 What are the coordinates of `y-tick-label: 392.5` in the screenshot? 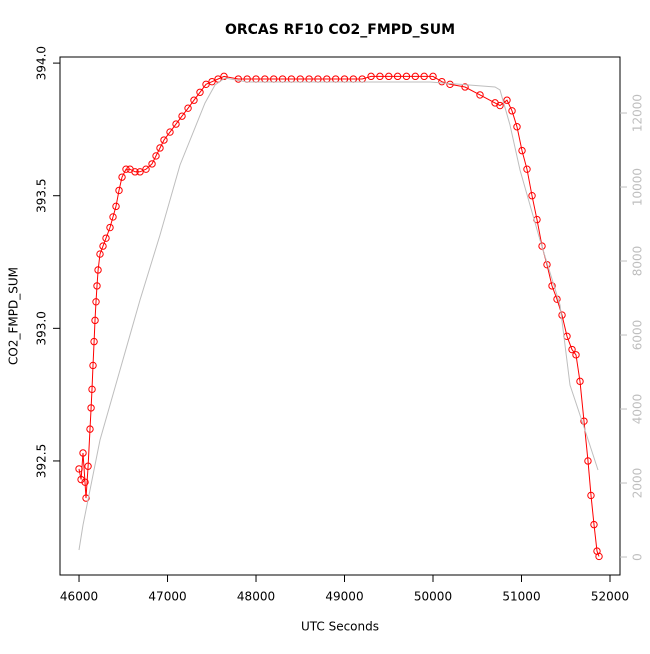 It's located at (42, 461).